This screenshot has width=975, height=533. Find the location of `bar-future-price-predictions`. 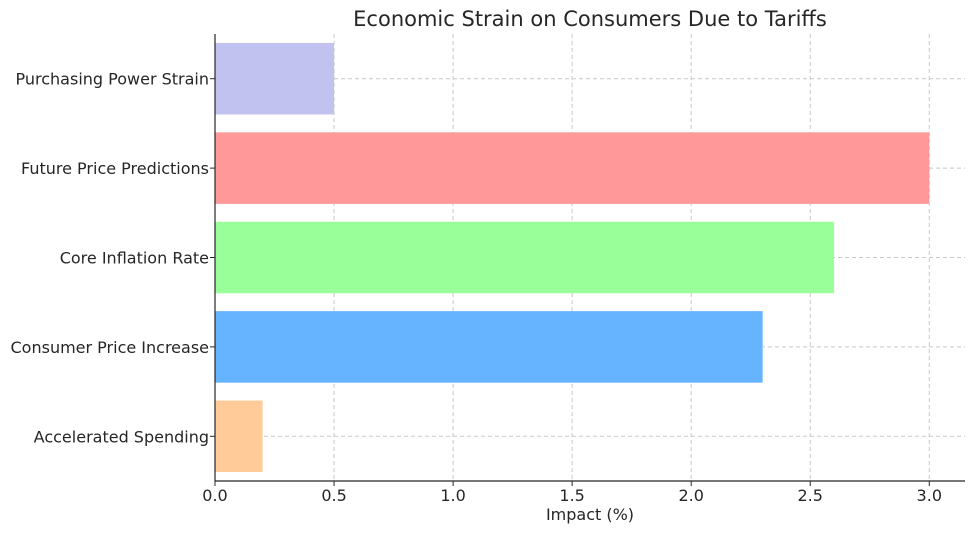

bar-future-price-predictions is located at coordinates (572, 168).